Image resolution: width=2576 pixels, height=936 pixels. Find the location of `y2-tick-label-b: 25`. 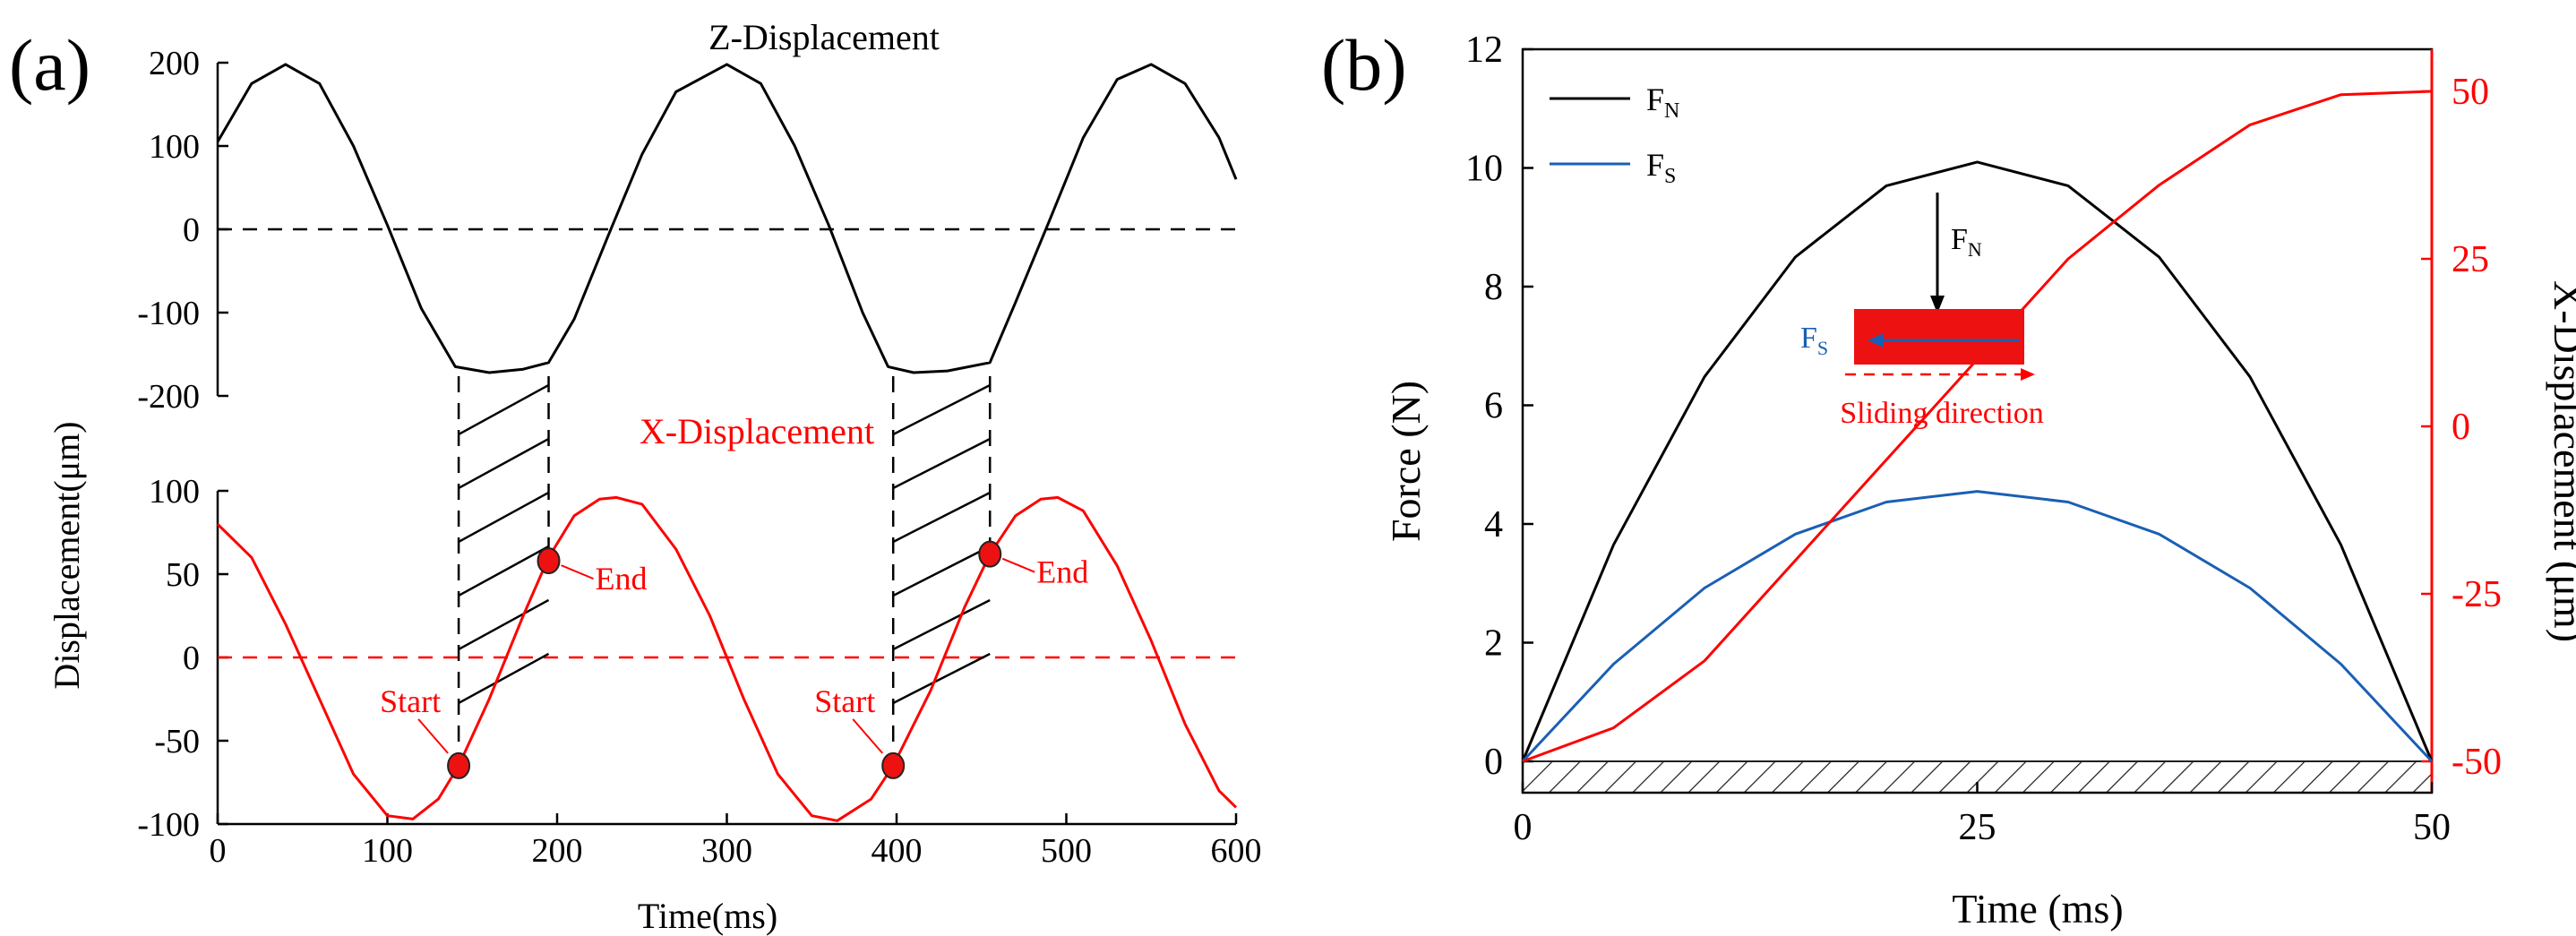

y2-tick-label-b: 25 is located at coordinates (2470, 259).